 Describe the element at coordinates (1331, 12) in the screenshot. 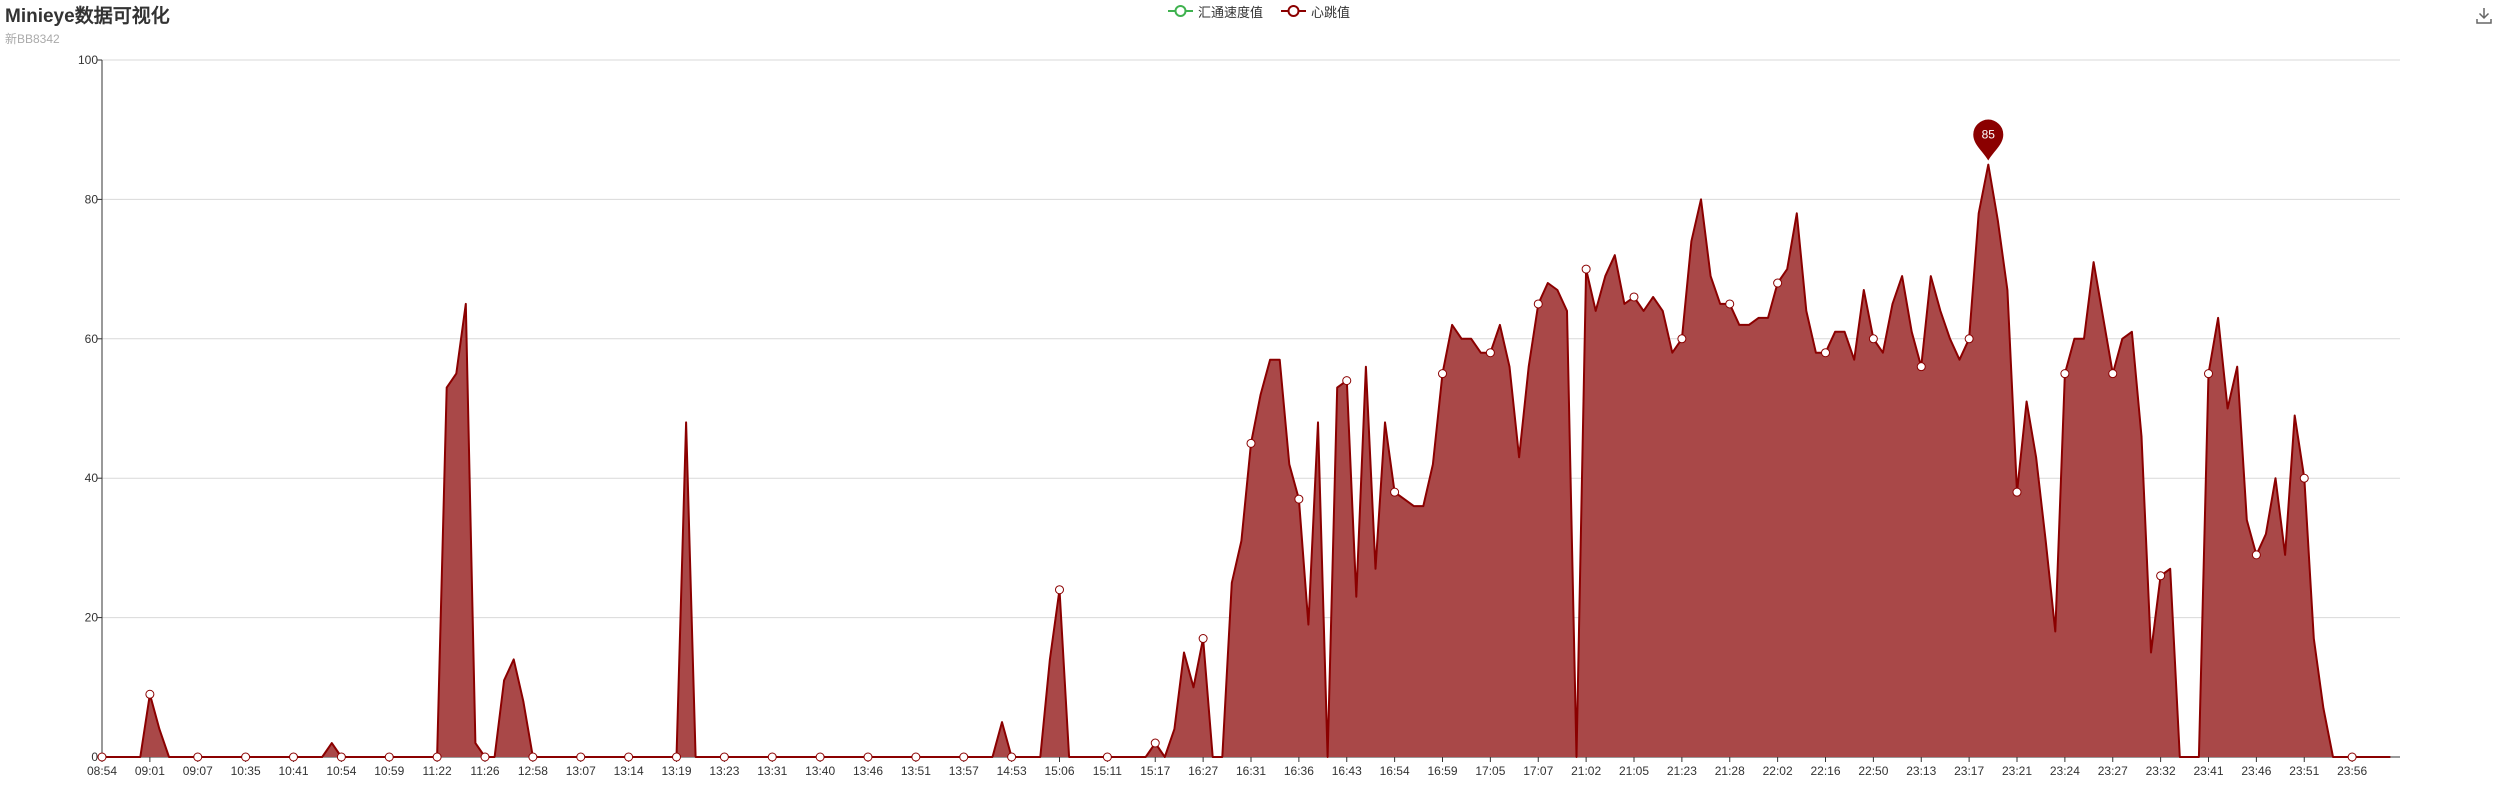

I see `legend-heartbeat-label: 心跳值` at that location.